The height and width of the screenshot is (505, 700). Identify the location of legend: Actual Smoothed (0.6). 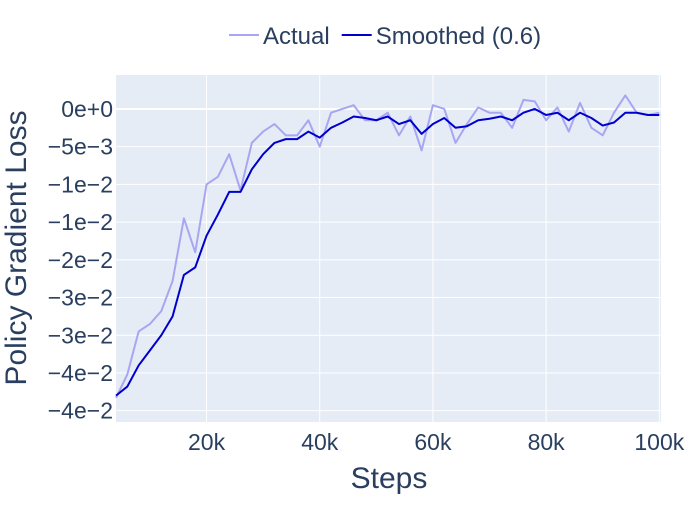
(385, 36).